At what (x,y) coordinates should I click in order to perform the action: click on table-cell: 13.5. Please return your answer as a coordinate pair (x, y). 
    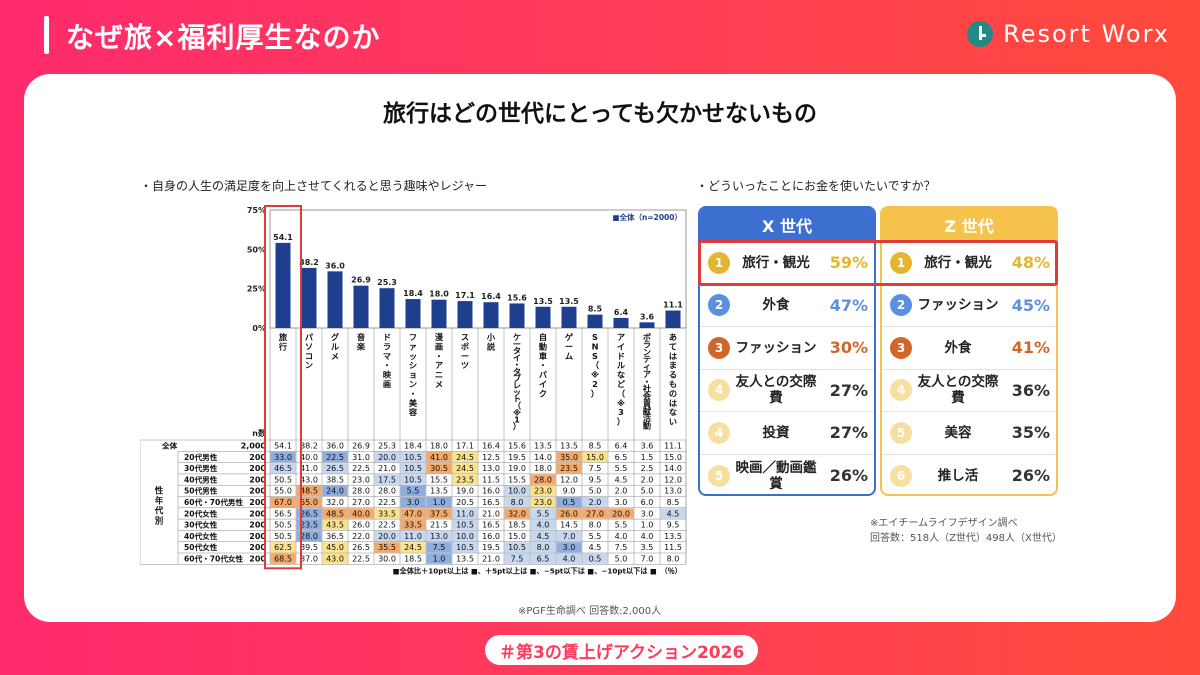
    Looking at the image, I should click on (673, 536).